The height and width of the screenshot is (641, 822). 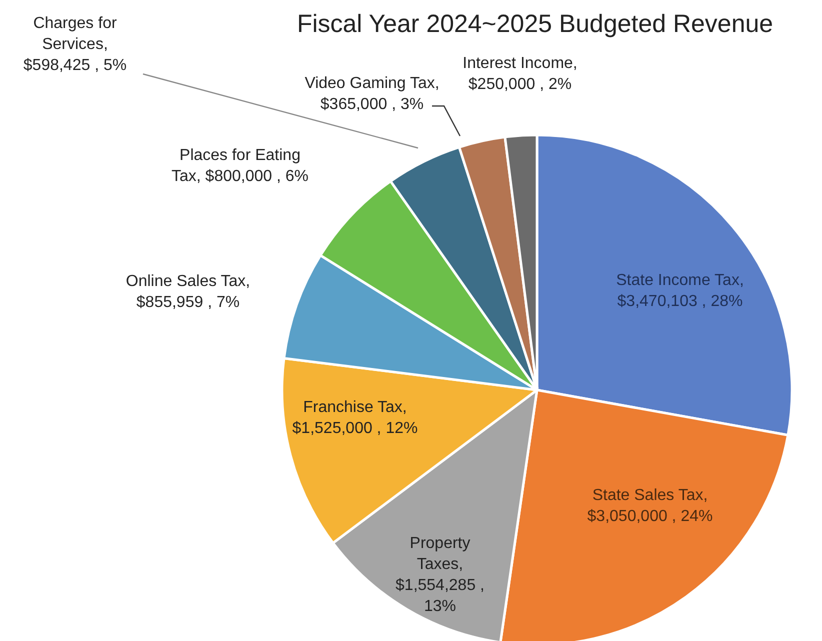 What do you see at coordinates (520, 74) in the screenshot?
I see `slice-label: Interest Income, $250,000 , 2%` at bounding box center [520, 74].